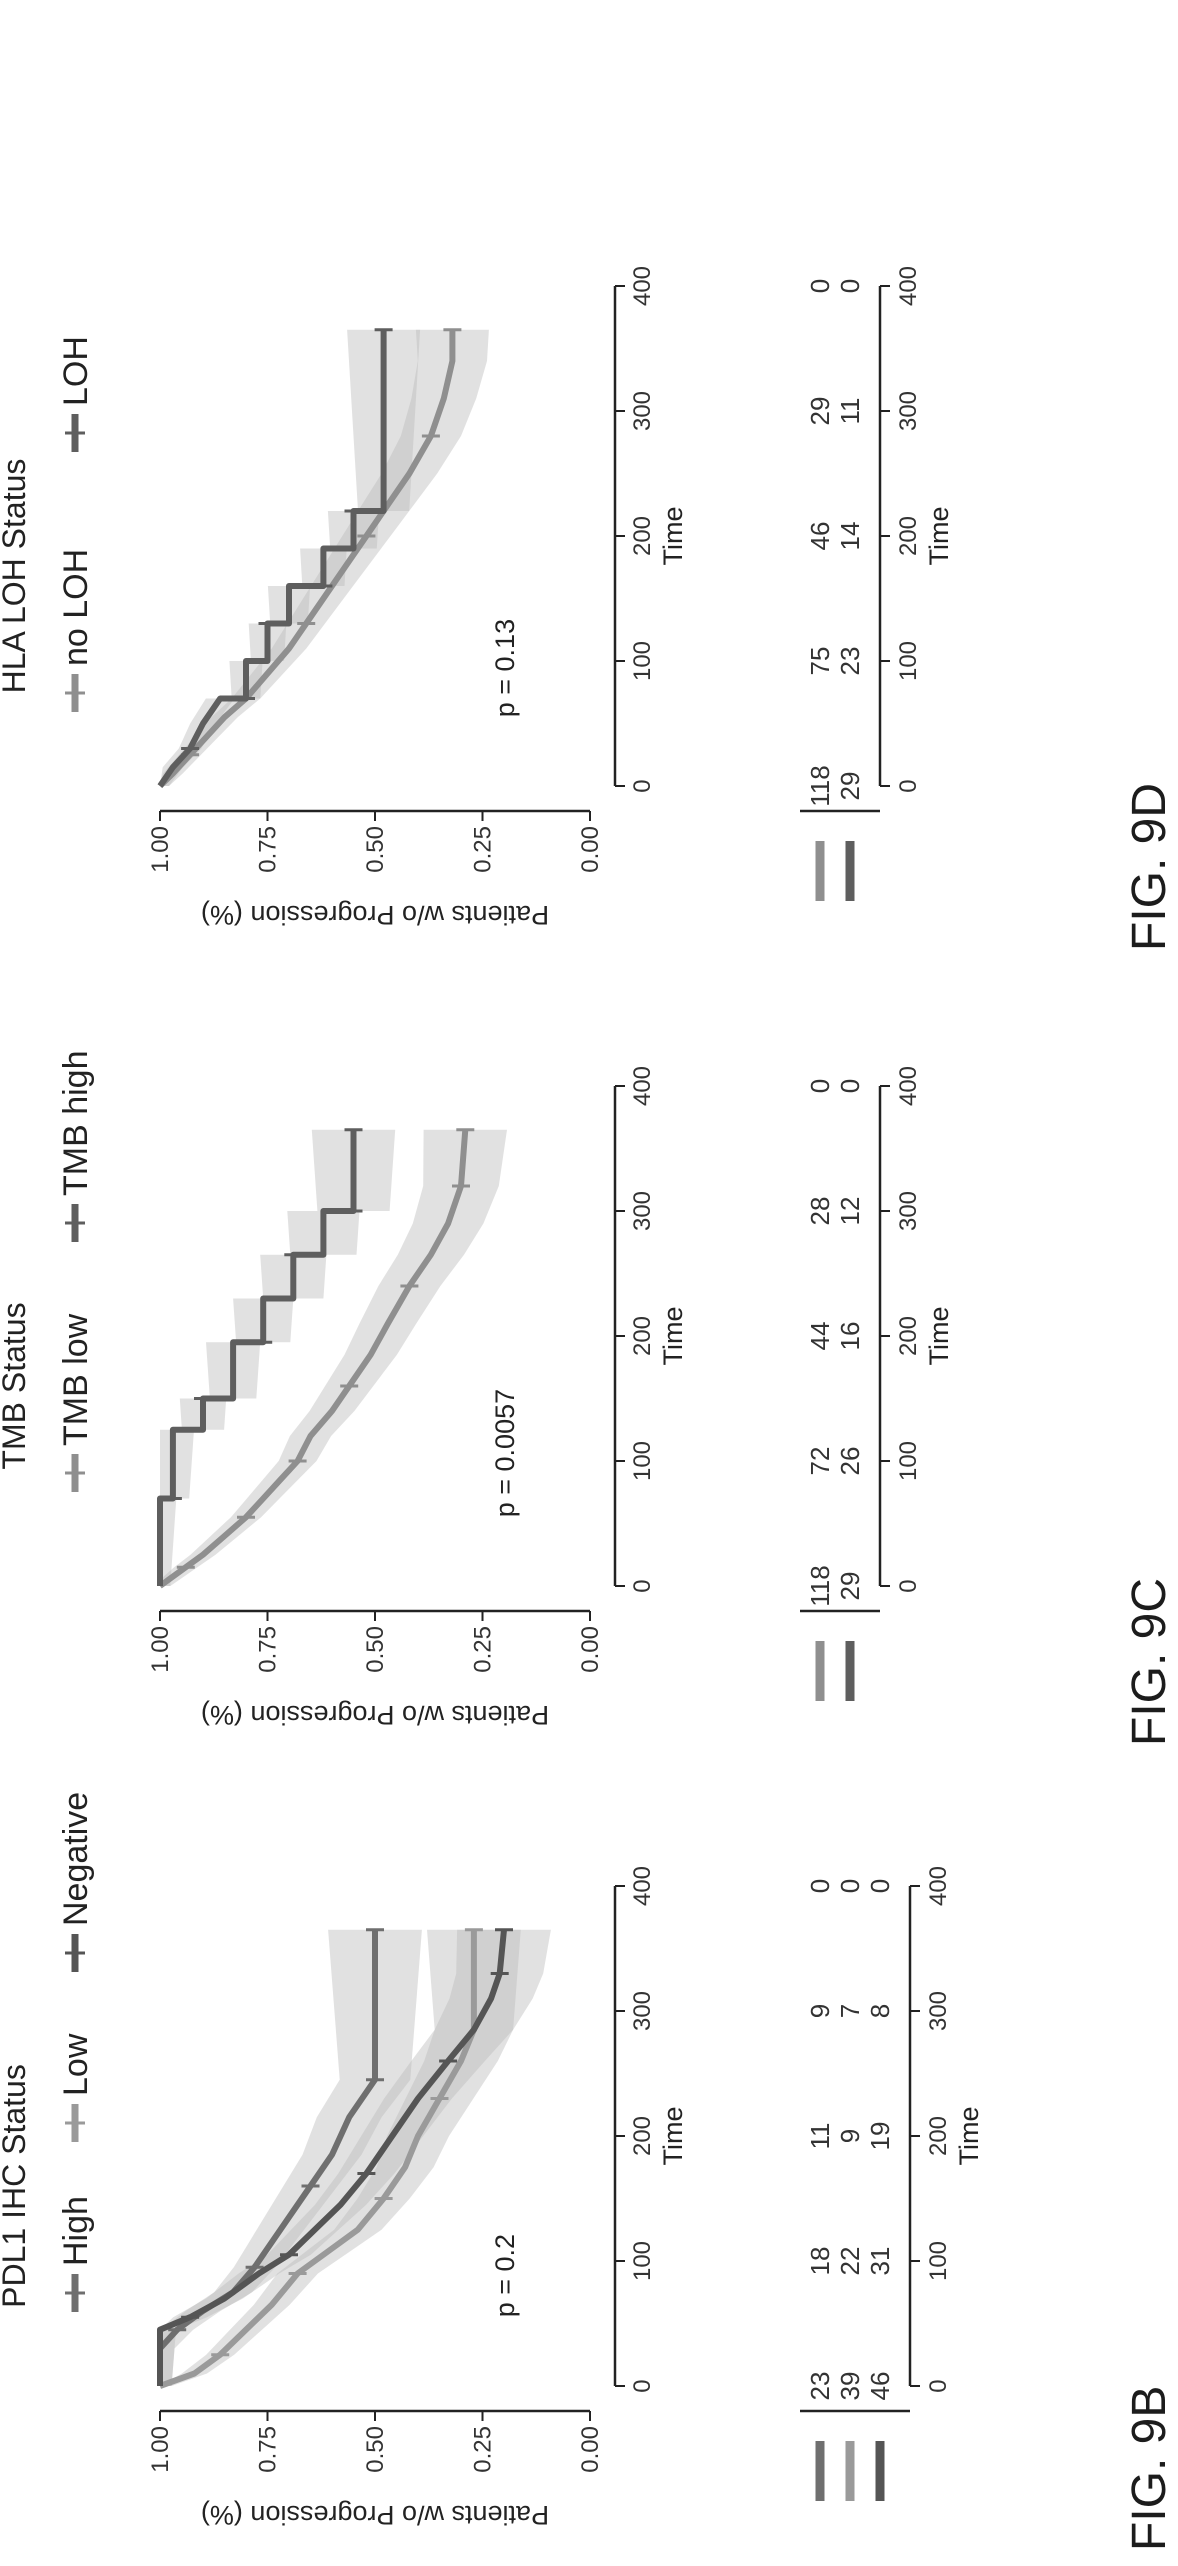 Image resolution: width=1178 pixels, height=2566 pixels. I want to click on legend-title: TMB Status, so click(16, 1385).